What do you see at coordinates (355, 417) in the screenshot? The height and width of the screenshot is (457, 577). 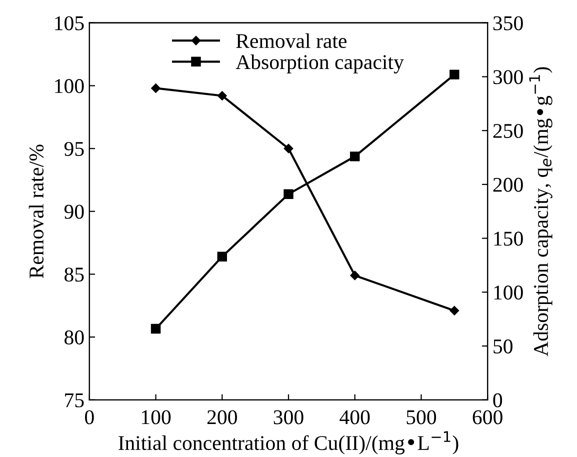 I see `x-tick-label: 400` at bounding box center [355, 417].